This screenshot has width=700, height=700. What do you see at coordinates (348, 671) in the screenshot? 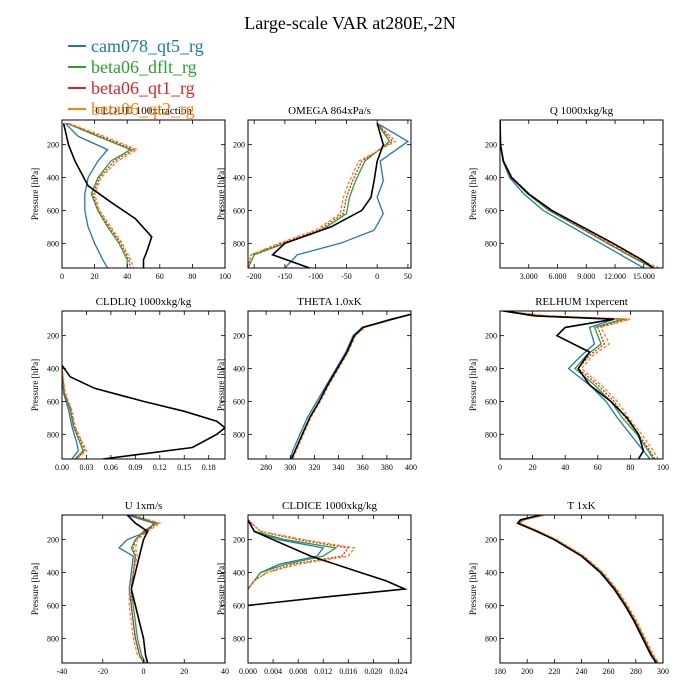
I see `x-tick-label: 0.016` at bounding box center [348, 671].